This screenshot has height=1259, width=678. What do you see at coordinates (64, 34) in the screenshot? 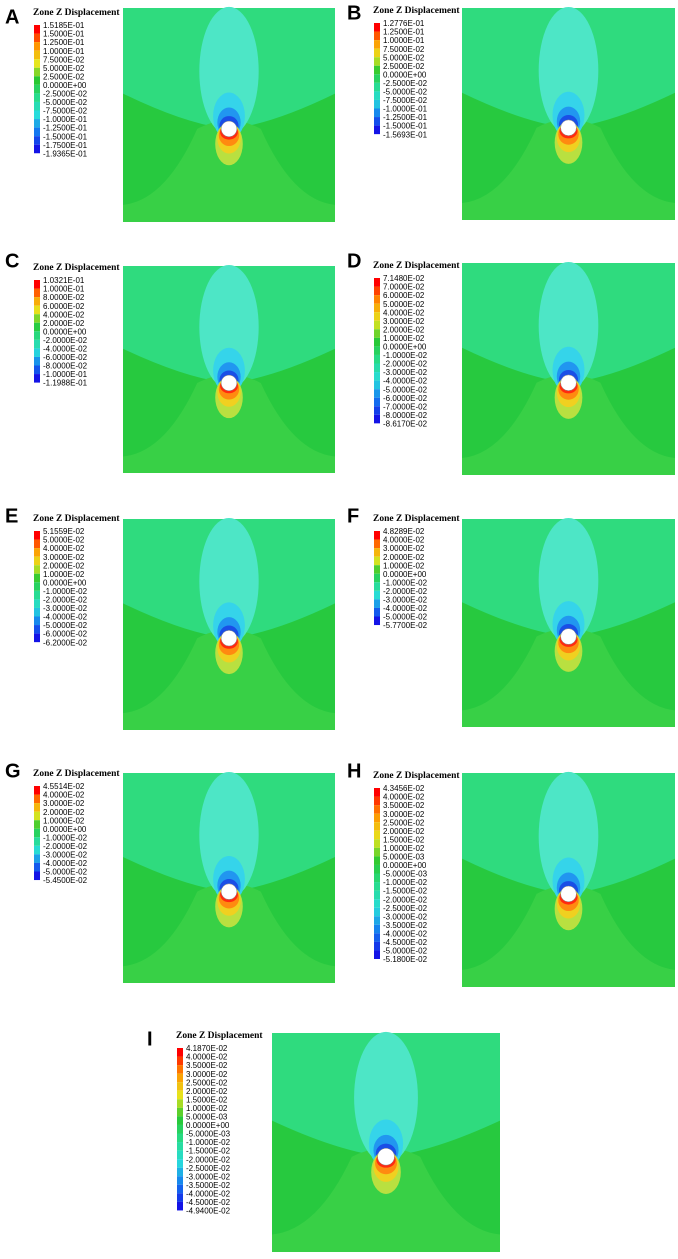
I see `legend-value: 1.5000E-01` at bounding box center [64, 34].